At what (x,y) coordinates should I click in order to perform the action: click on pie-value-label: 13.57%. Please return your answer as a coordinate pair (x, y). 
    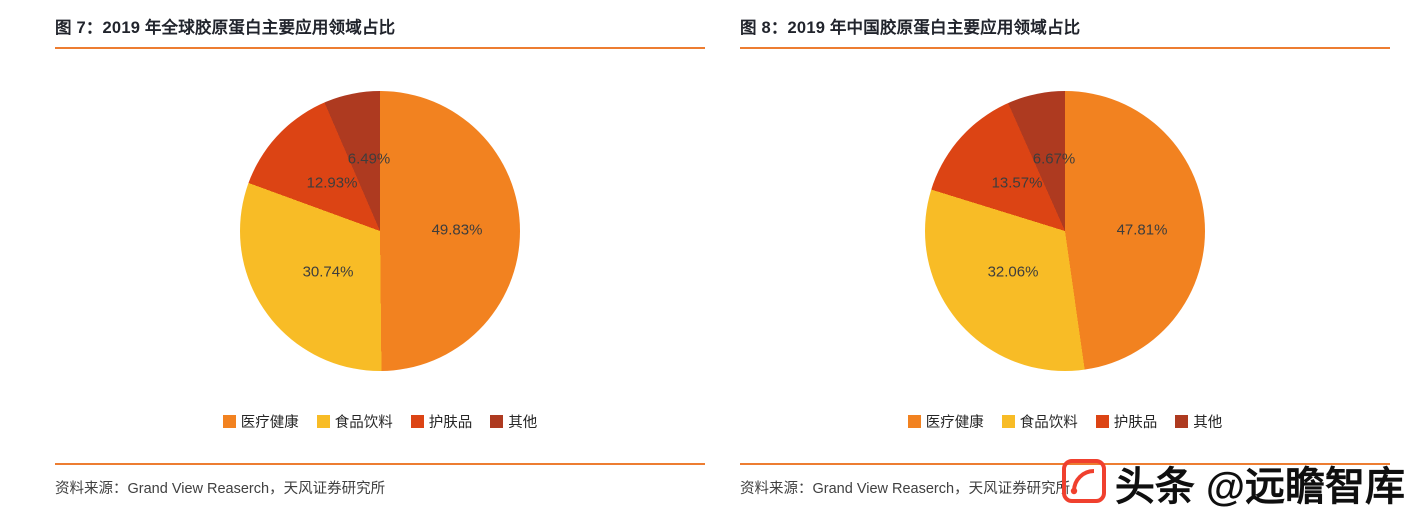
    Looking at the image, I should click on (1017, 183).